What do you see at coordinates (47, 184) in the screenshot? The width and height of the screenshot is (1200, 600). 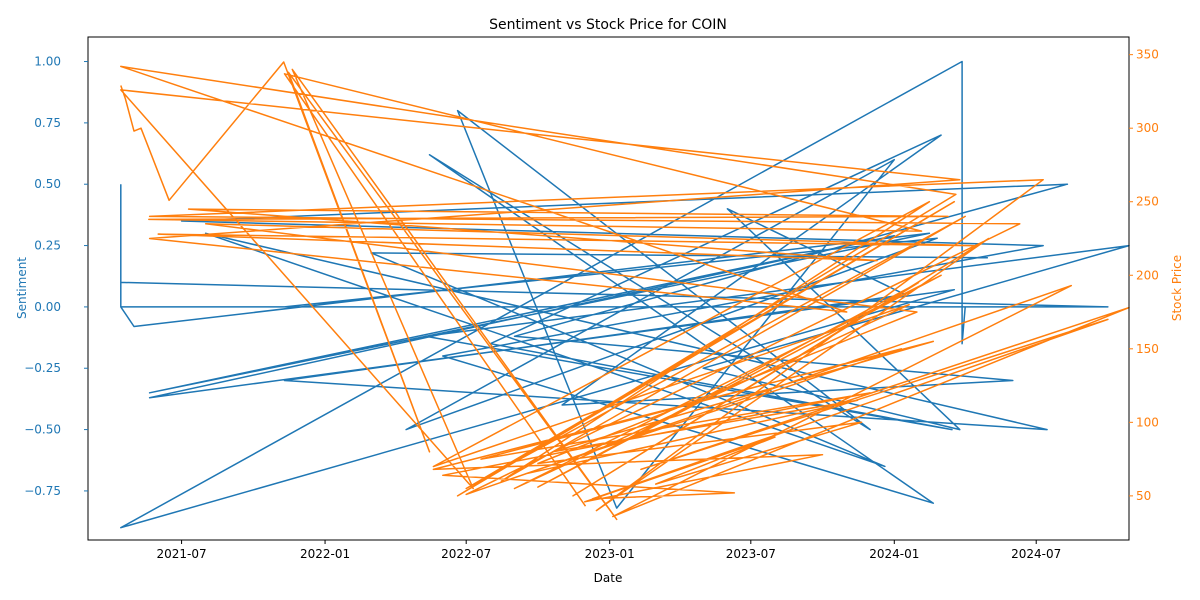 I see `left-y-tick-label: 0.50` at bounding box center [47, 184].